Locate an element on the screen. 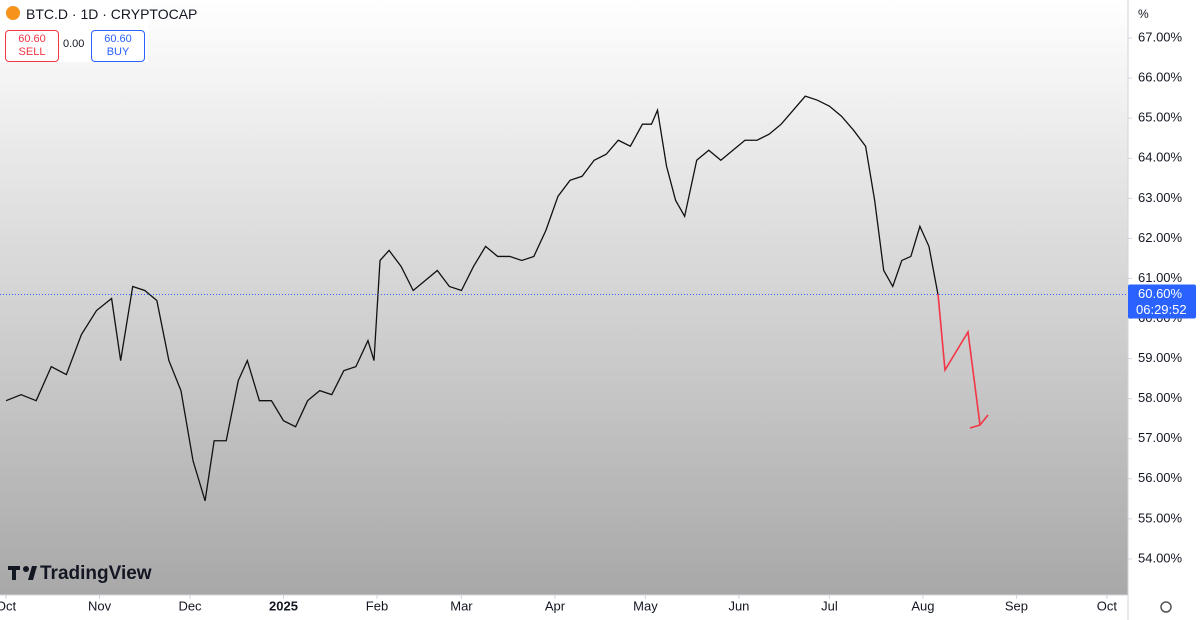 This screenshot has width=1200, height=620. brand-name: TradingView is located at coordinates (96, 573).